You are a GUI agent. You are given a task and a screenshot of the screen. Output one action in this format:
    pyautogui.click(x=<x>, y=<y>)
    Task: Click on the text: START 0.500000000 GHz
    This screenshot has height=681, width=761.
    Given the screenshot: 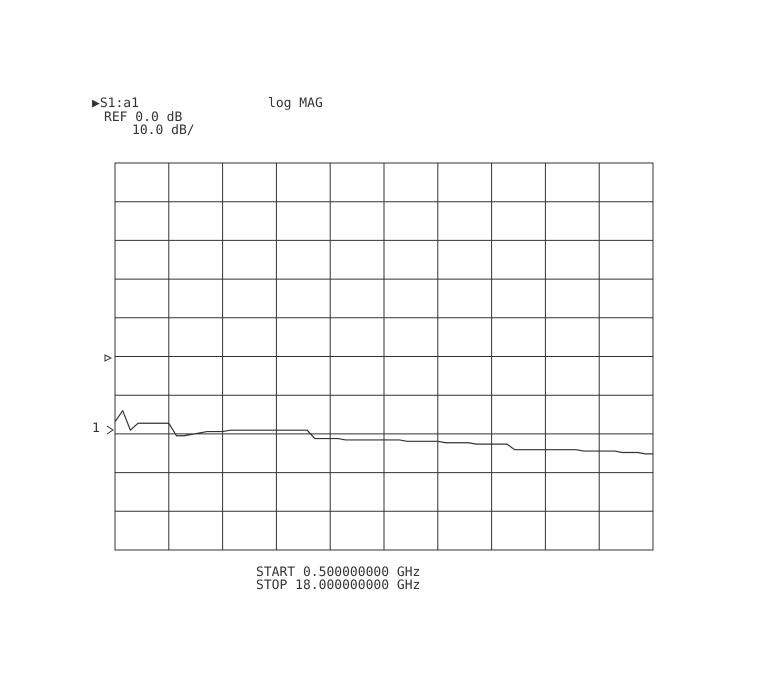 What is the action you would take?
    pyautogui.click(x=338, y=572)
    